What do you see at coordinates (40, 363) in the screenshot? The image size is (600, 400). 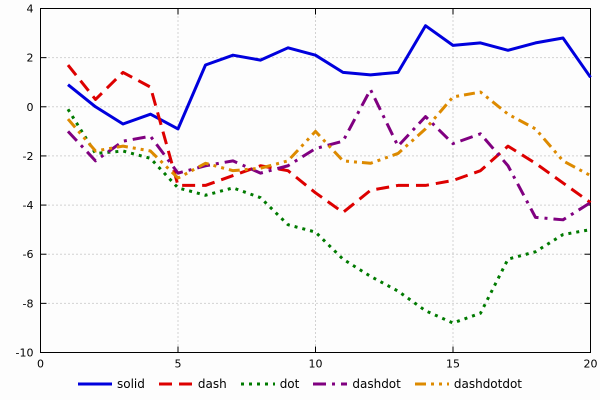 I see `x-tick-label: 0` at bounding box center [40, 363].